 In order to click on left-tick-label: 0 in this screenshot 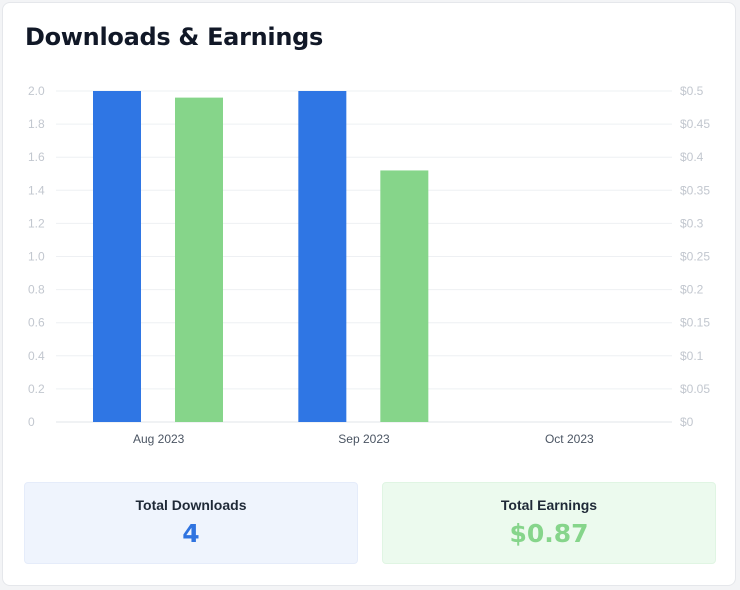, I will do `click(31, 422)`.